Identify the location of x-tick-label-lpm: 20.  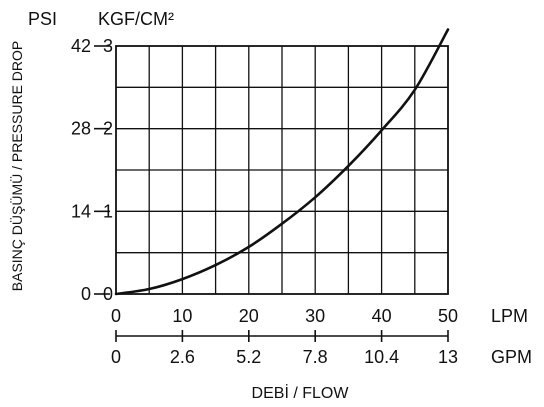
(249, 316).